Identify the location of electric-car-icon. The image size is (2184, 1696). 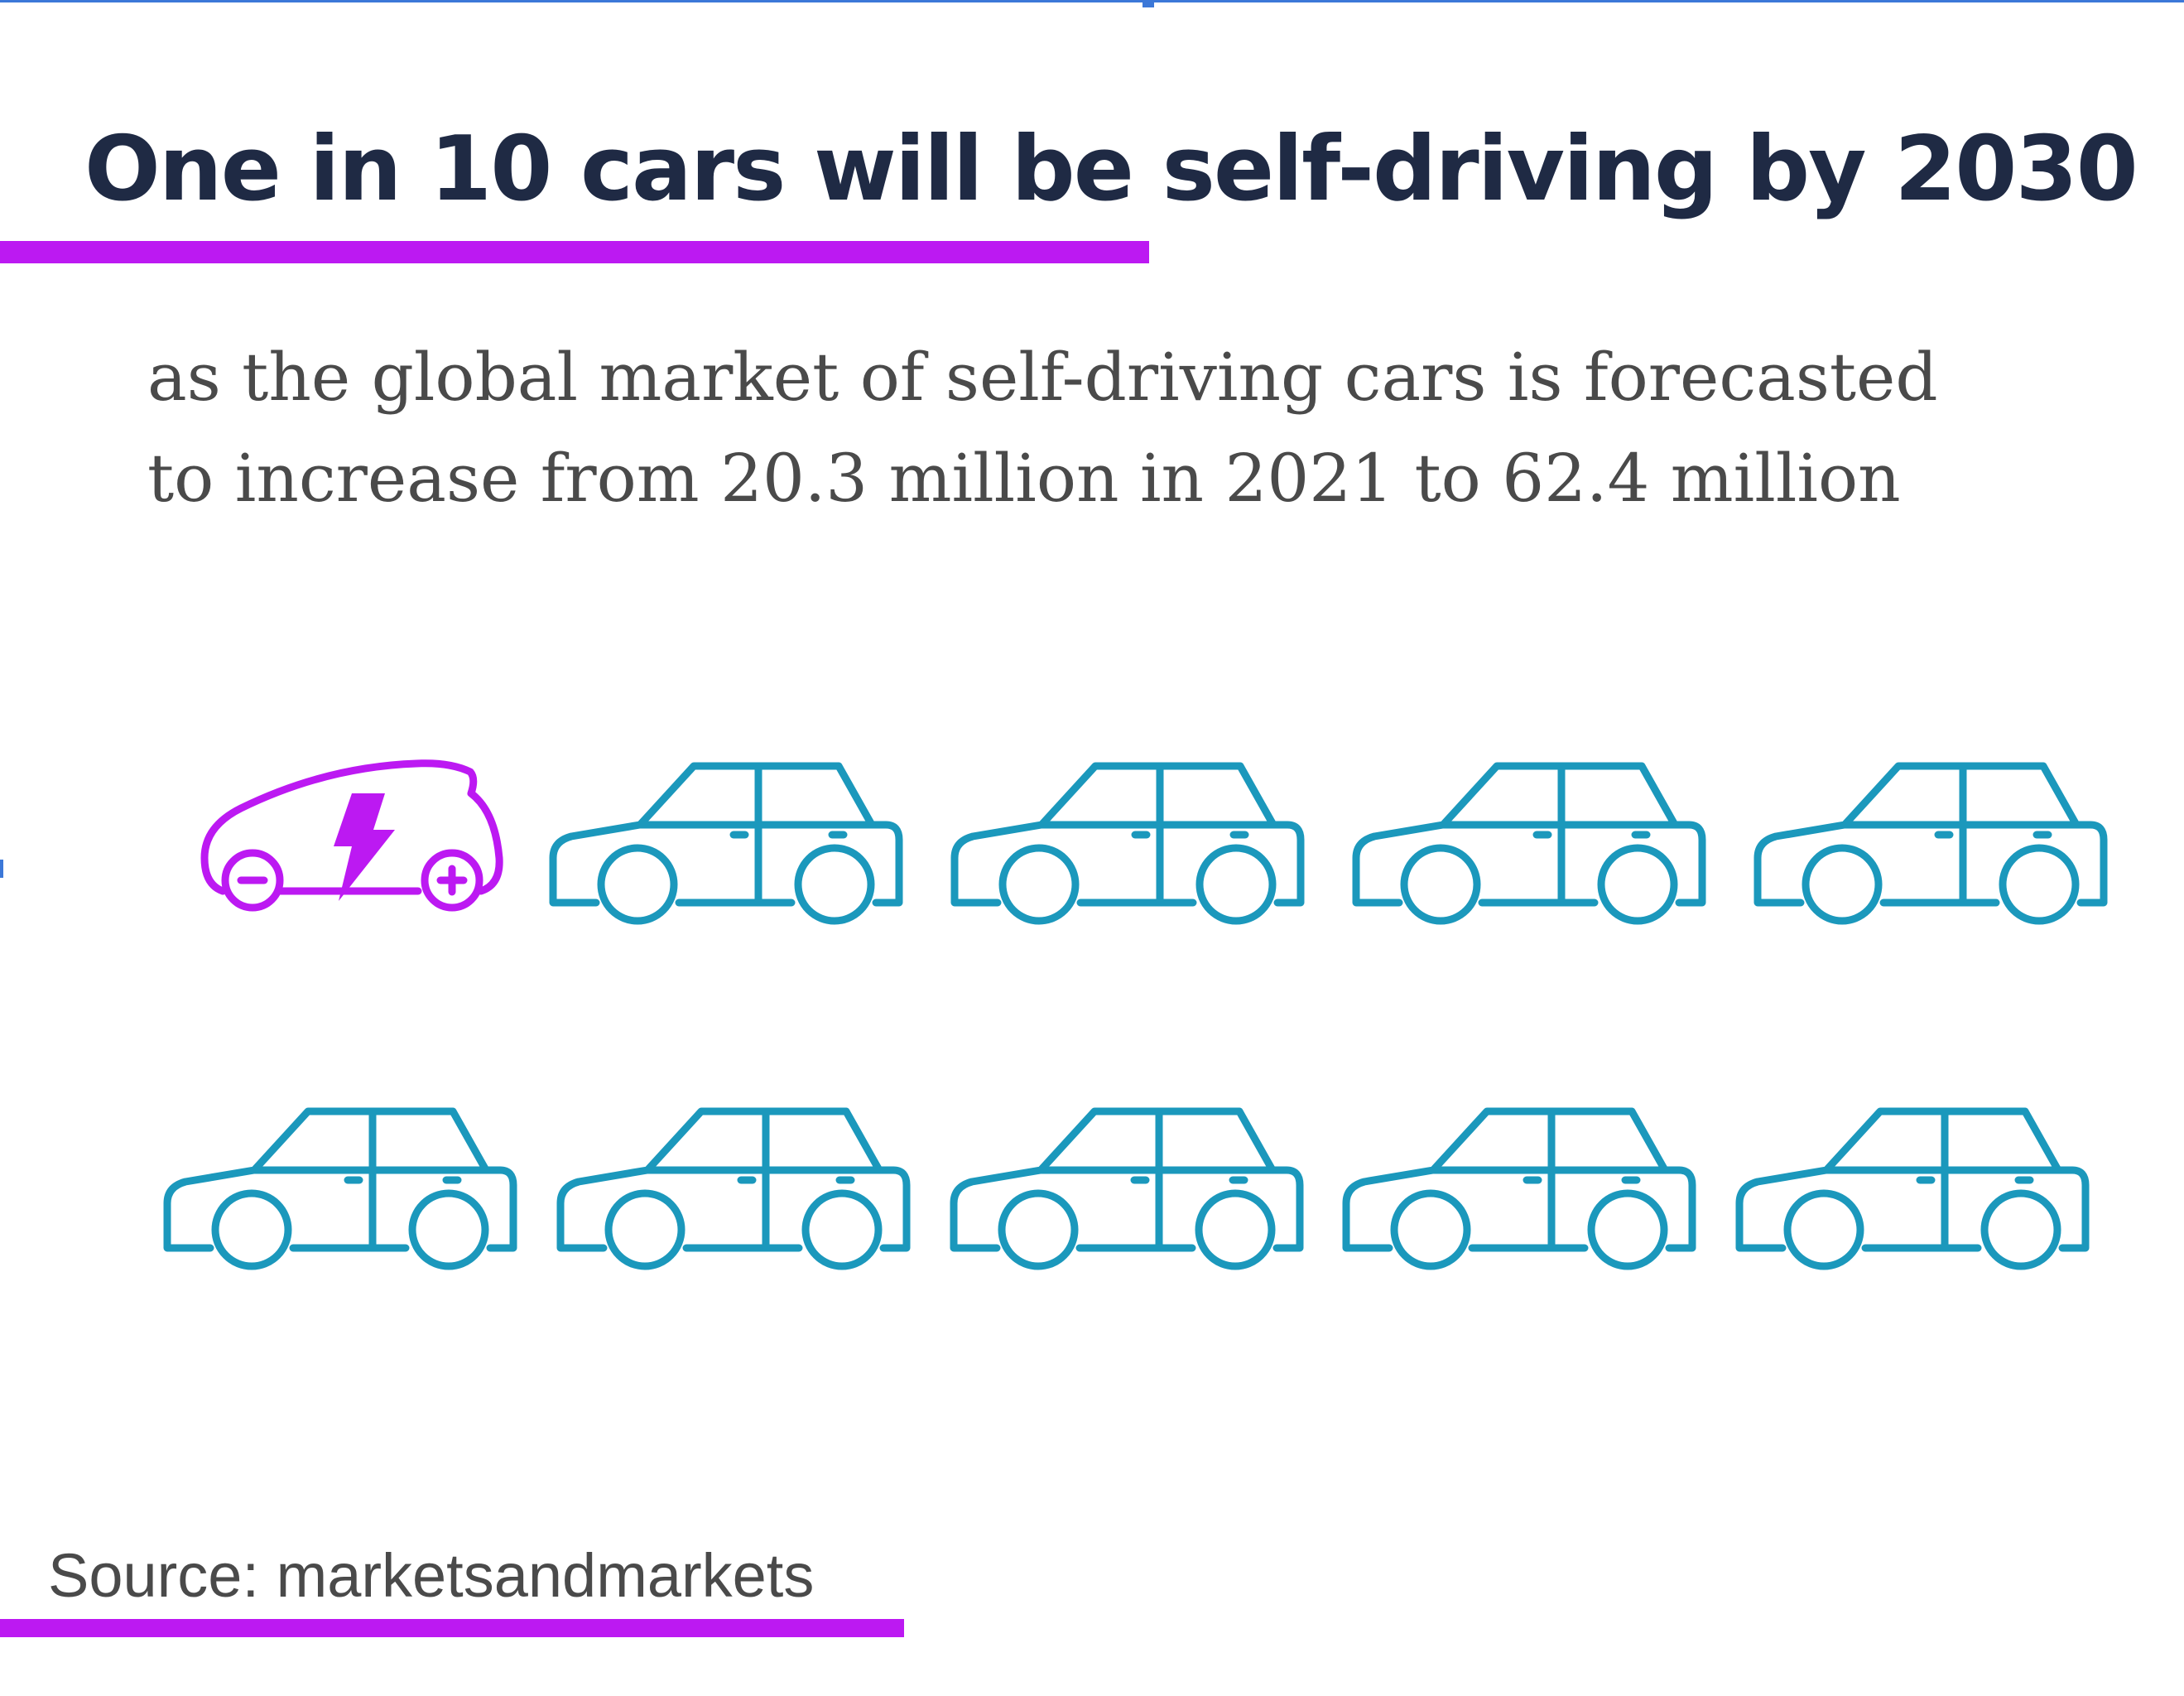
(351, 835).